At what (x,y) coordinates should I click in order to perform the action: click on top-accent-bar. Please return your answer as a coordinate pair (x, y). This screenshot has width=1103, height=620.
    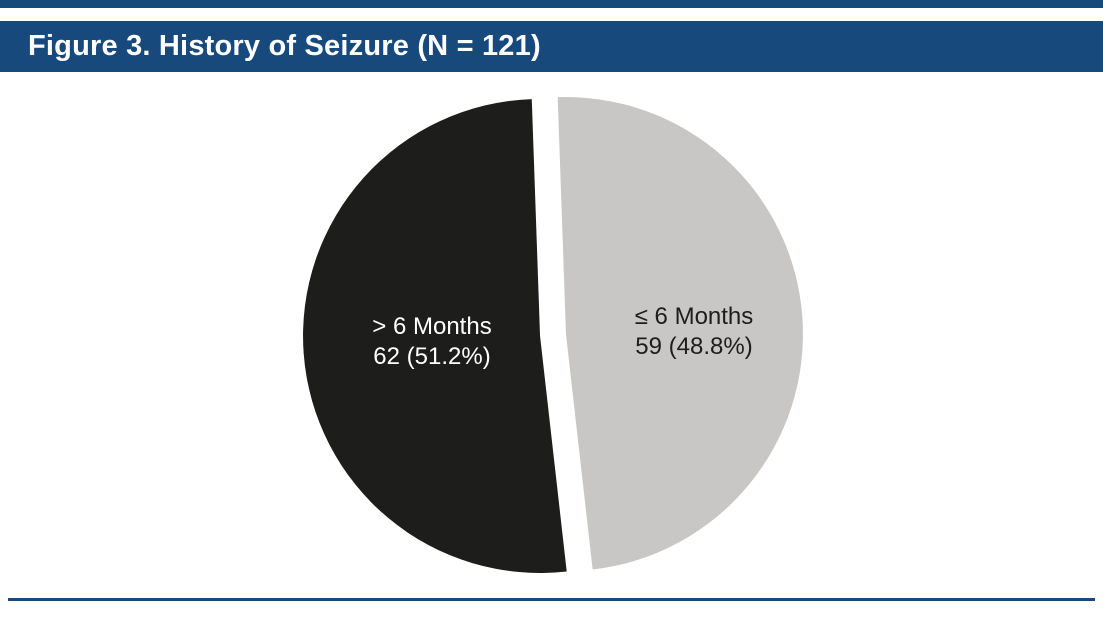
    Looking at the image, I should click on (551, 4).